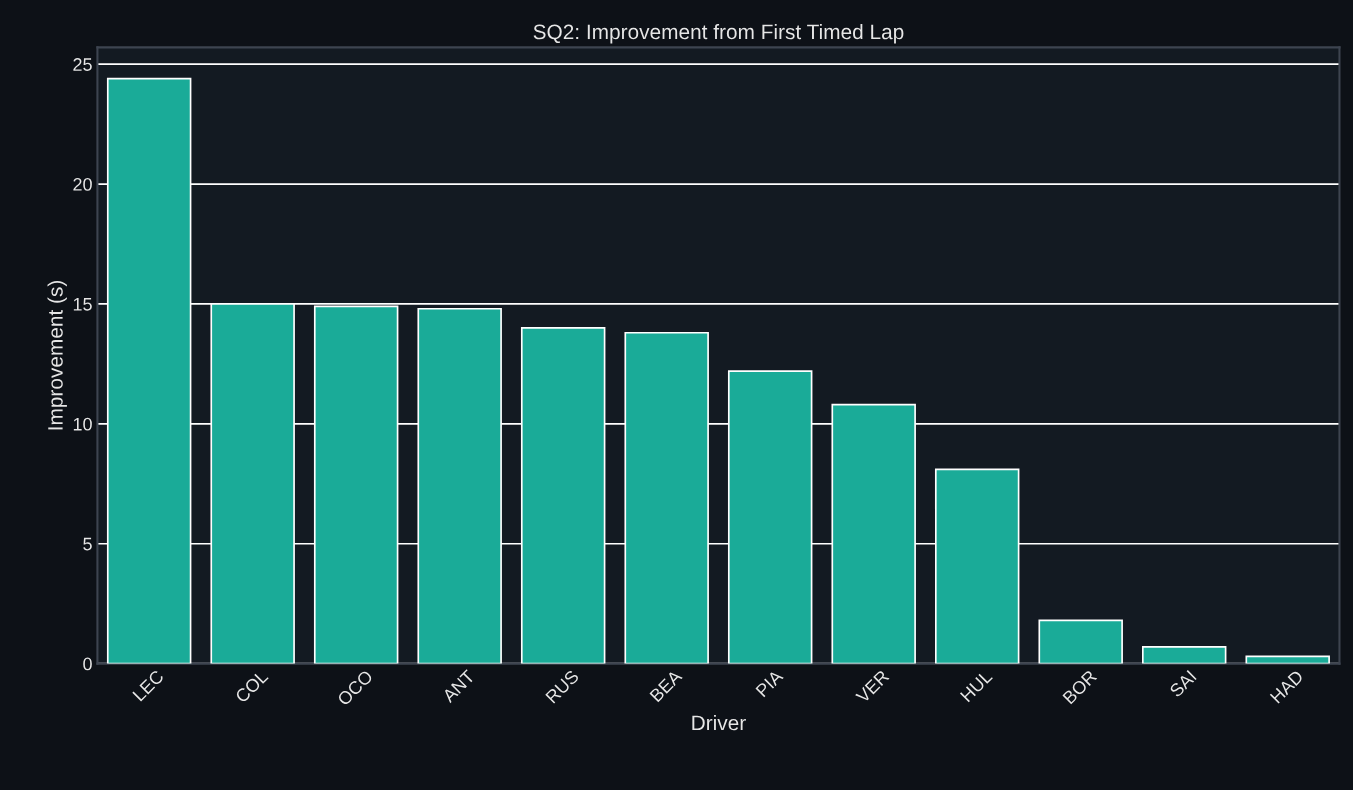  Describe the element at coordinates (57, 355) in the screenshot. I see `y-axis-title: Improvement (s)` at that location.